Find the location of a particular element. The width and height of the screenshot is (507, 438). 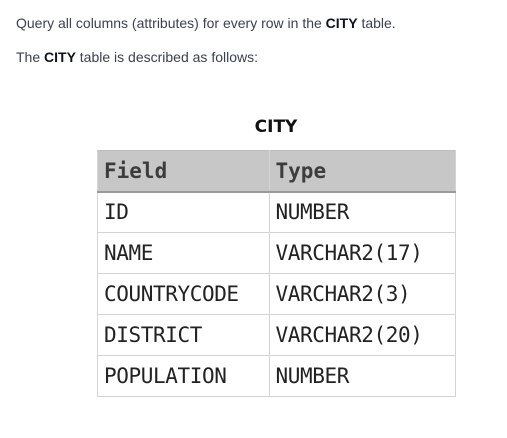

schema-table-caption: CITY is located at coordinates (276, 127).